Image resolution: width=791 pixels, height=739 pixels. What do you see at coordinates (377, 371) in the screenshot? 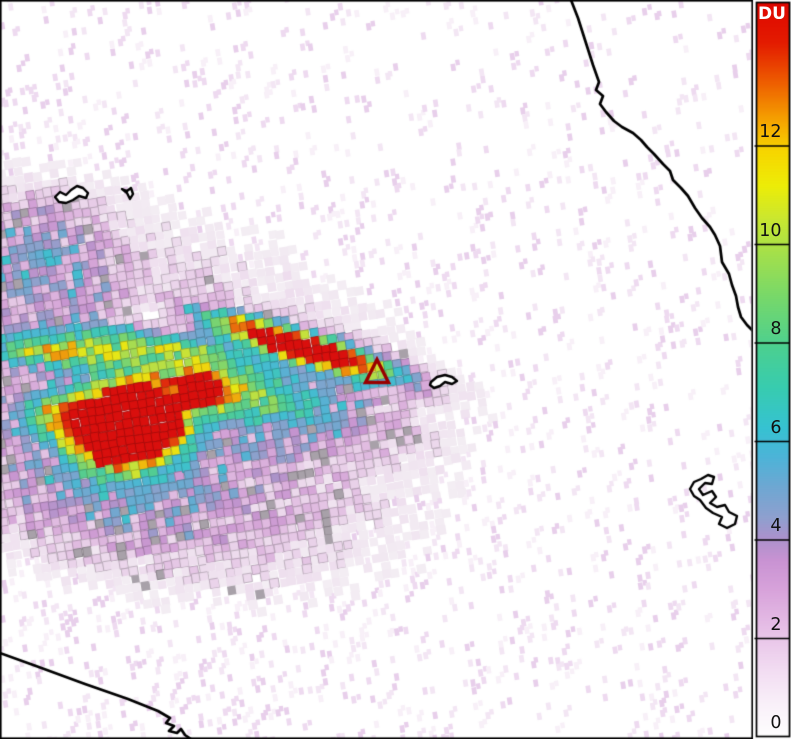
I see `volcano-marker` at bounding box center [377, 371].